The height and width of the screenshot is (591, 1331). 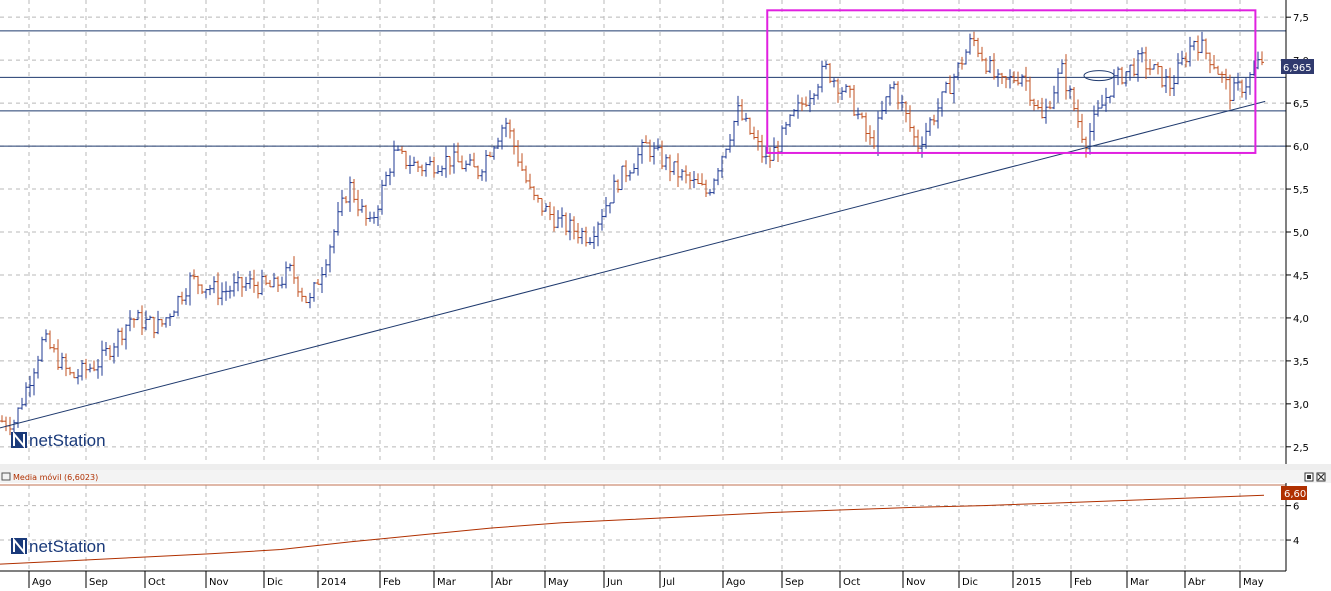 I want to click on x-tick-label: May, so click(x=558, y=582).